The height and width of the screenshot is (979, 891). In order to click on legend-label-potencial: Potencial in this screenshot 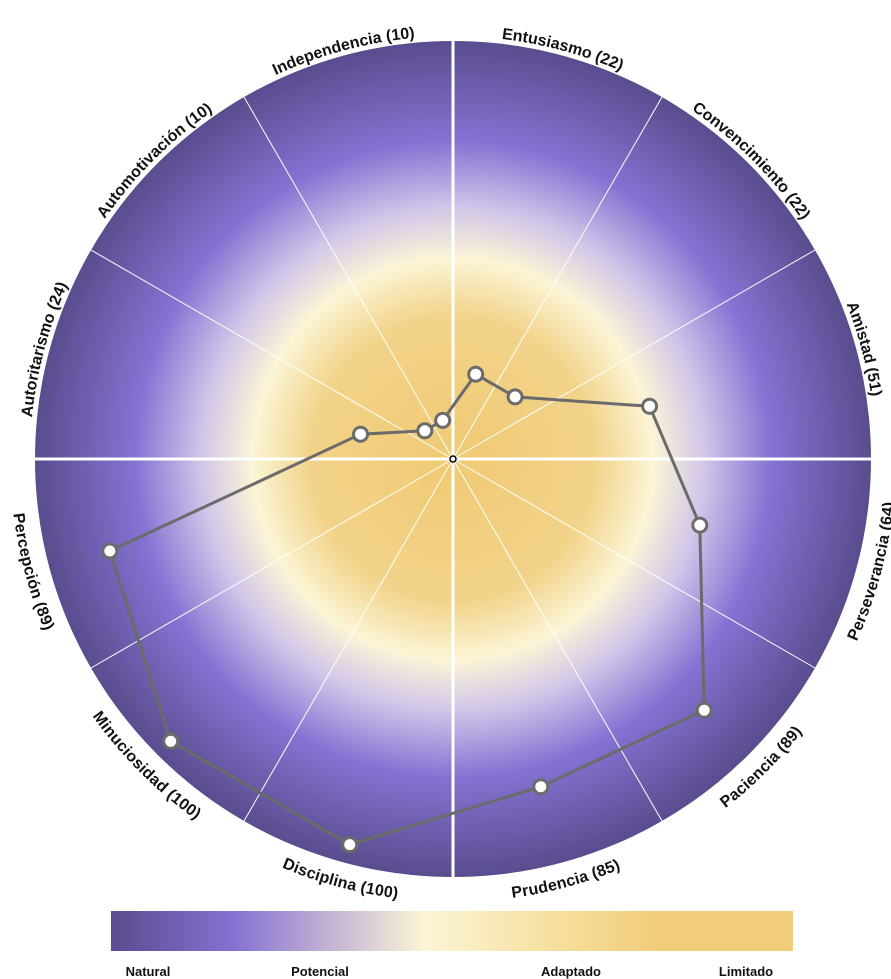, I will do `click(320, 971)`.